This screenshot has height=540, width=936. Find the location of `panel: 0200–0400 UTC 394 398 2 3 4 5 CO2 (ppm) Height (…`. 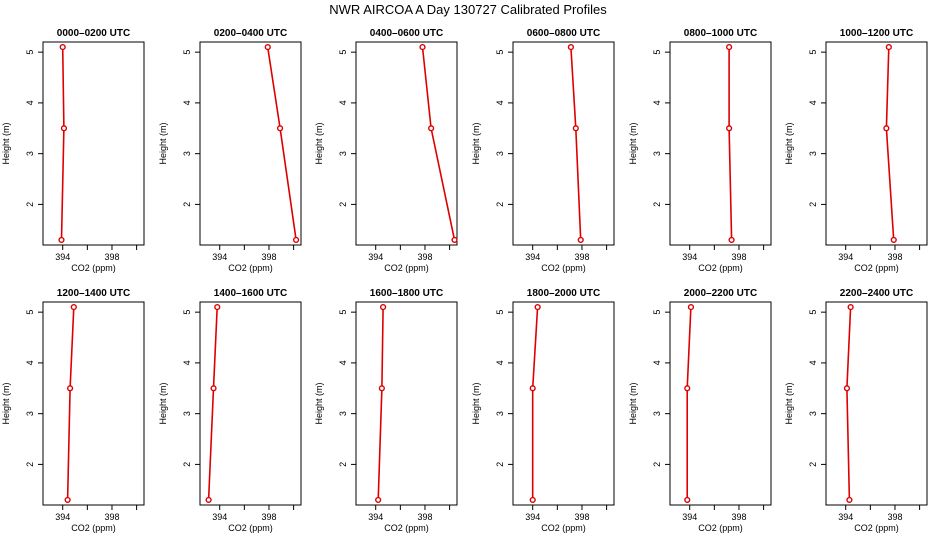

panel: 0200–0400 UTC 394 398 2 3 4 5 CO2 (ppm) Height (… is located at coordinates (230, 150).